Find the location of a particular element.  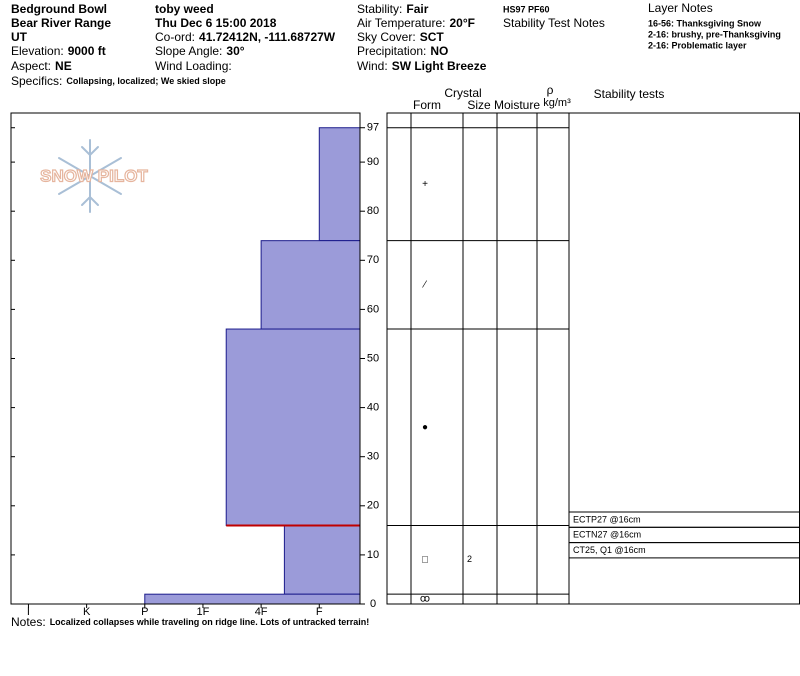

field-label: Stability: is located at coordinates (379, 9).